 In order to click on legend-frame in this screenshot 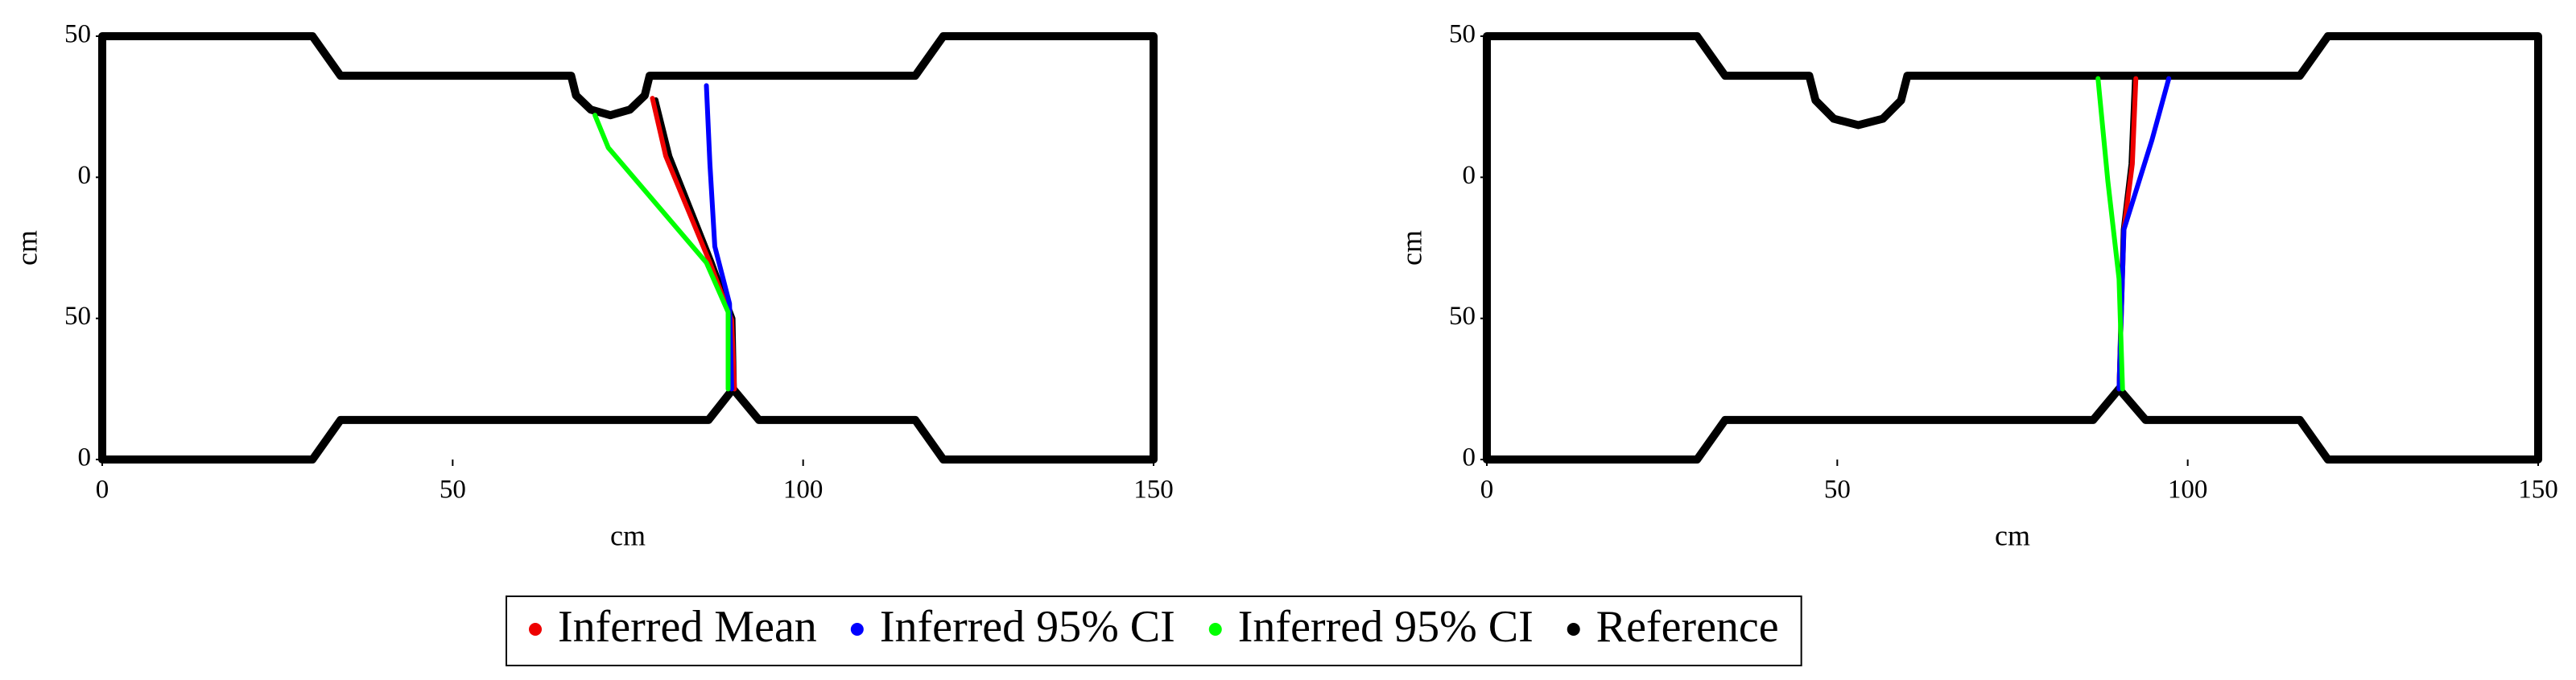, I will do `click(1154, 631)`.